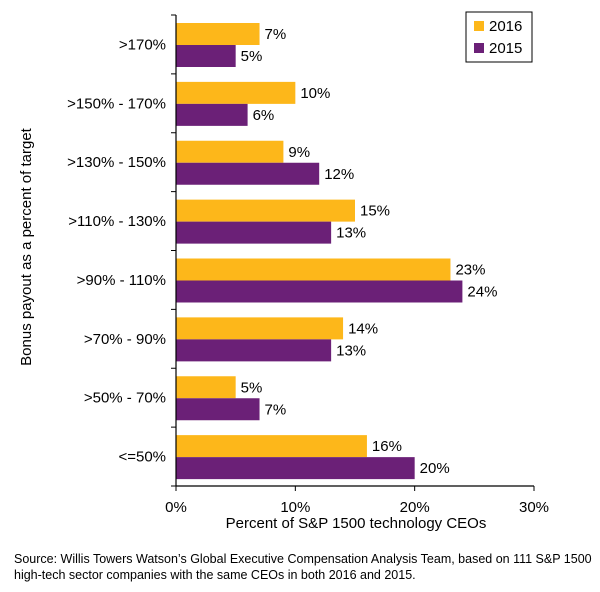 The width and height of the screenshot is (600, 592). I want to click on y-tick-label: >130% - 150%, so click(116, 162).